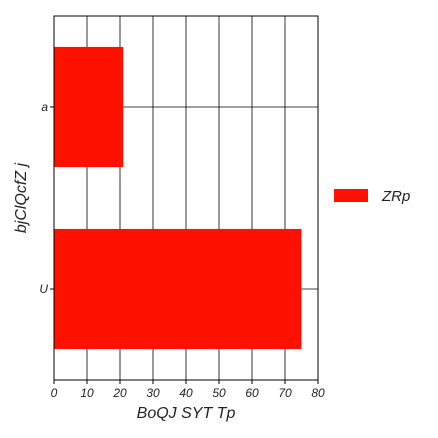 Image resolution: width=438 pixels, height=438 pixels. I want to click on x-tick-label: 40, so click(186, 393).